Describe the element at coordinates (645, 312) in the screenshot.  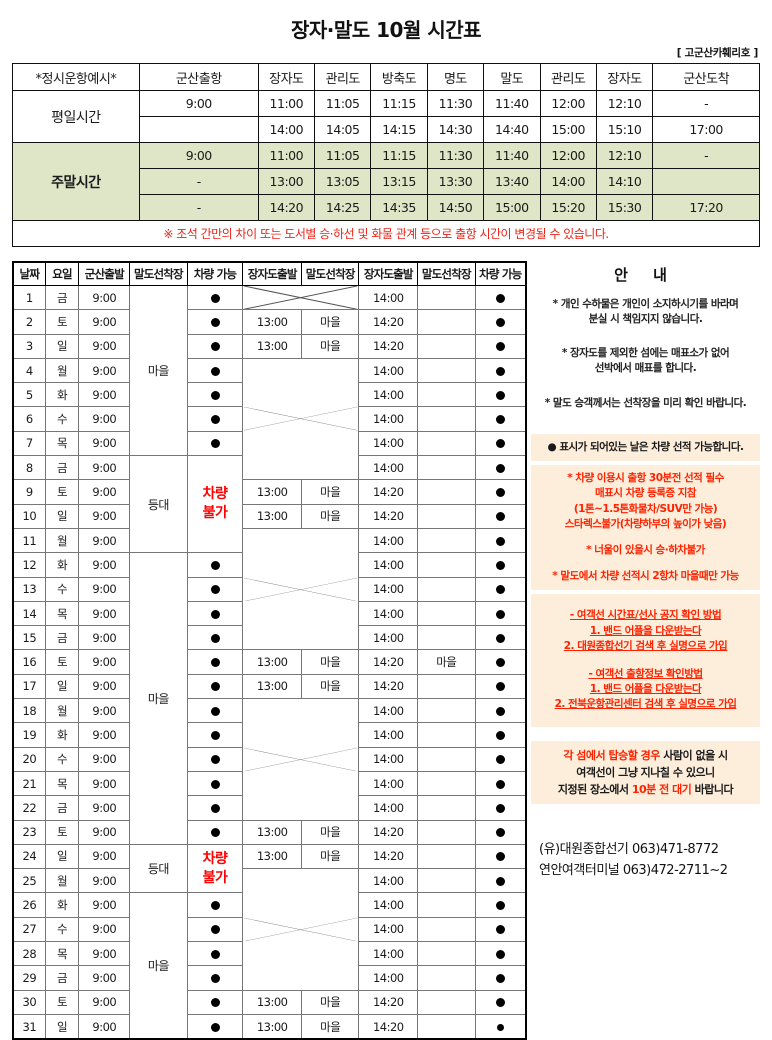
I see `notice-block-baggage: * 개인 수하물은 개인이 소지하시기를 바라며 분실 시 책임지지 않습니다.` at that location.